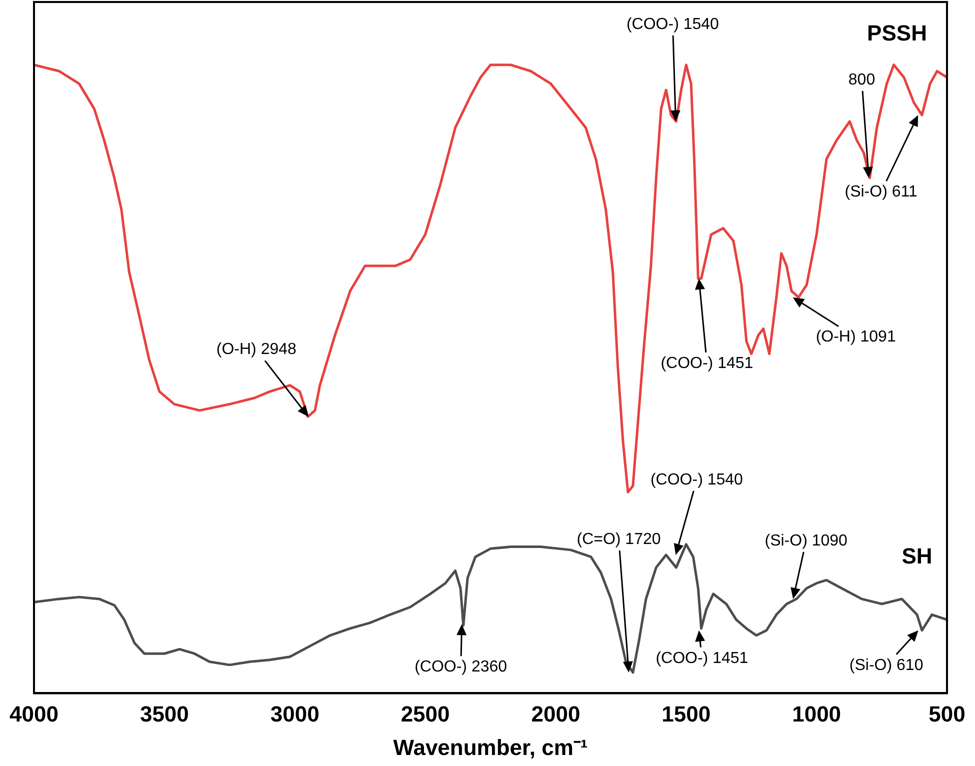  What do you see at coordinates (862, 79) in the screenshot?
I see `annotation: 800` at bounding box center [862, 79].